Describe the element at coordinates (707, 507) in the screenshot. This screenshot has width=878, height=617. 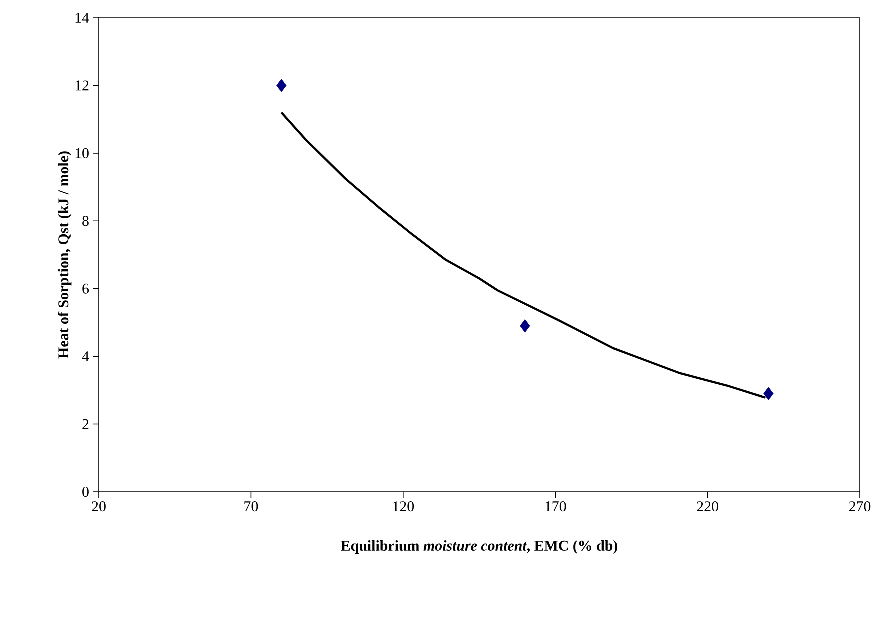
I see `x-tick-label: 220` at that location.